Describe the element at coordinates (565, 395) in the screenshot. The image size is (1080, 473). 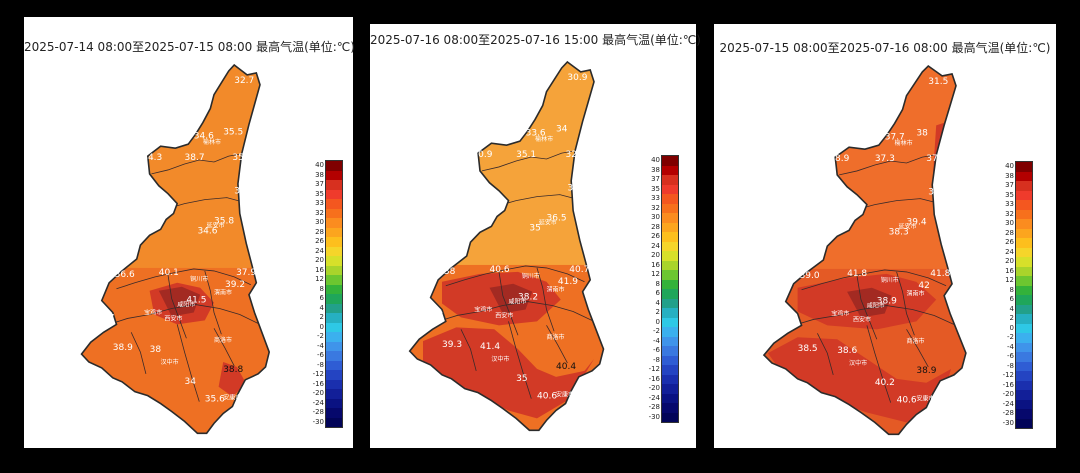
I see `city-label: 安康市` at that location.